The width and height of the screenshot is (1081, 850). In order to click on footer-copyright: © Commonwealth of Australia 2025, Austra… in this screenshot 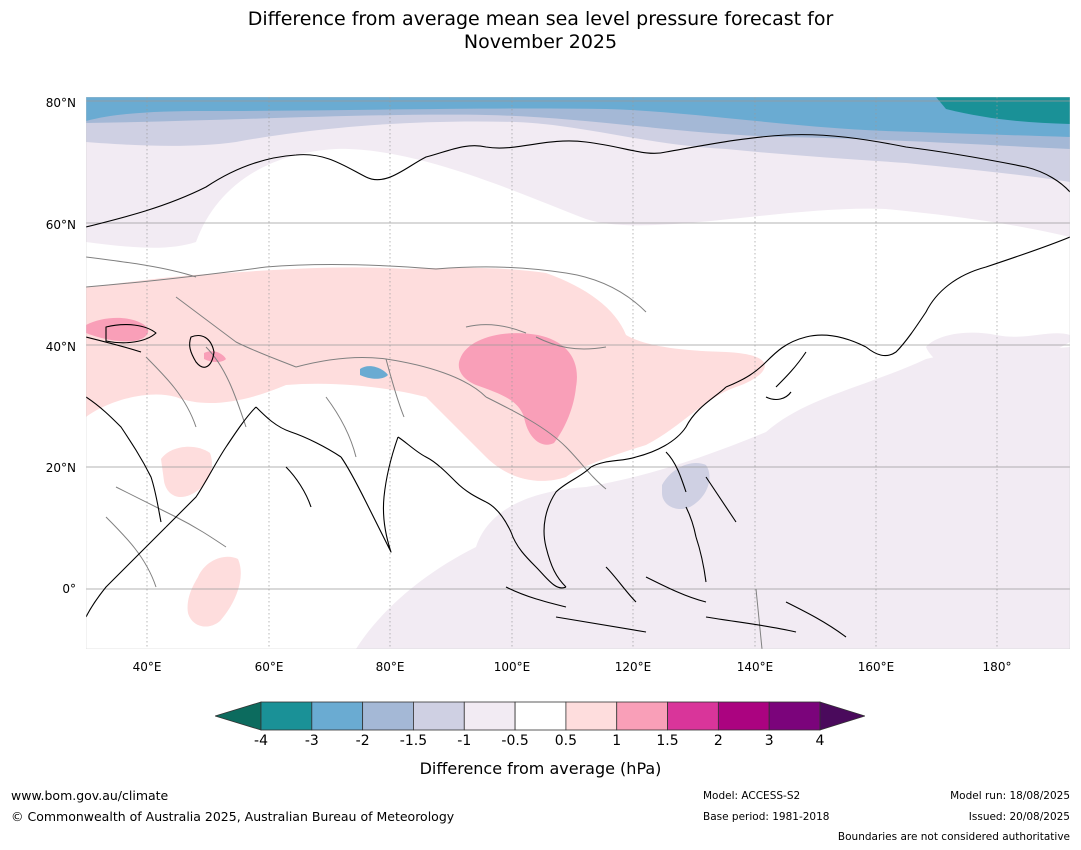, I will do `click(233, 816)`.